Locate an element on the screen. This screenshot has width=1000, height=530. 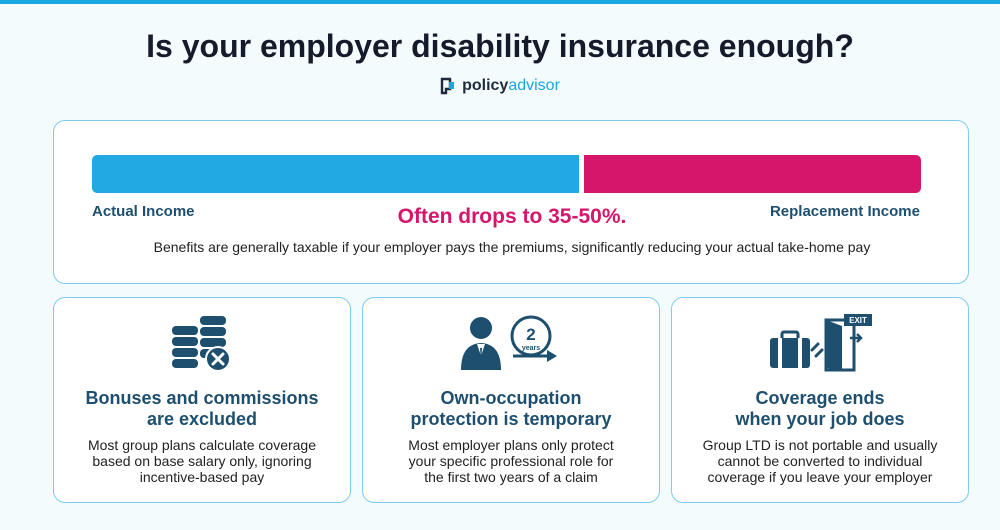
professional-2-years-icon: 2 years is located at coordinates (509, 342).